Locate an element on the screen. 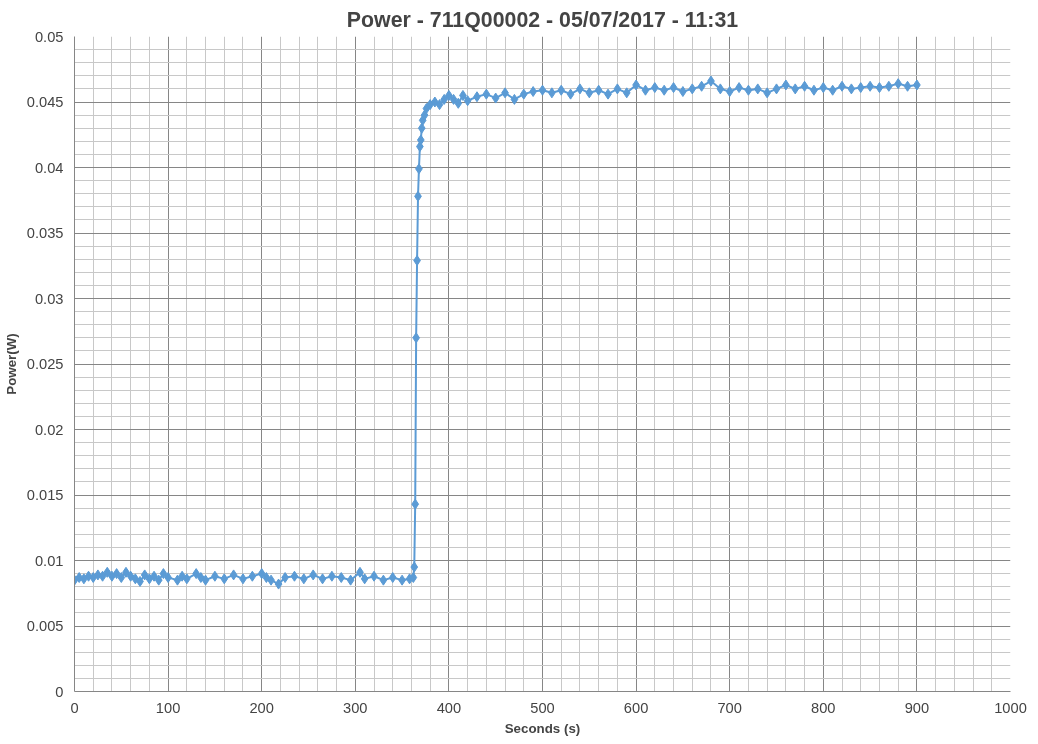  y-tick-label: 0.045 is located at coordinates (45, 102).